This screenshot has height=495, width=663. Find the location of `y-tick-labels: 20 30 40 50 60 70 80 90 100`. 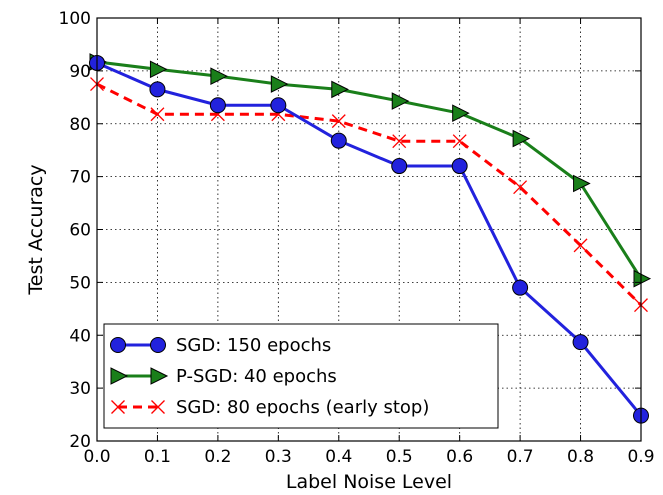

y-tick-labels: 20 30 40 50 60 70 80 90 100 is located at coordinates (75, 230).